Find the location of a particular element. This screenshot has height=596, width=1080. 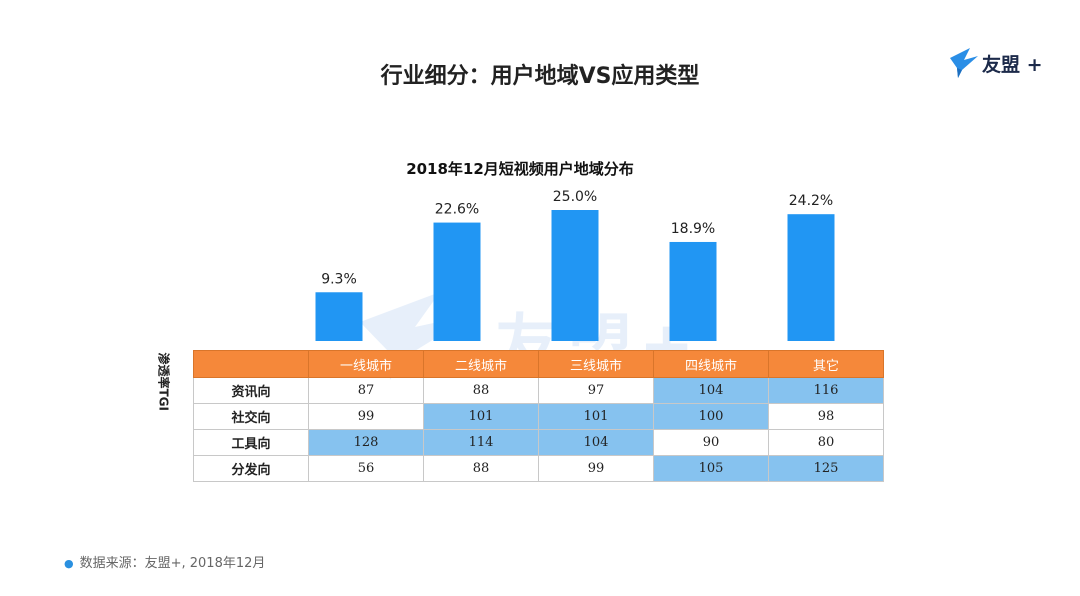

brand-logo: 友盟 + is located at coordinates (1003, 64).